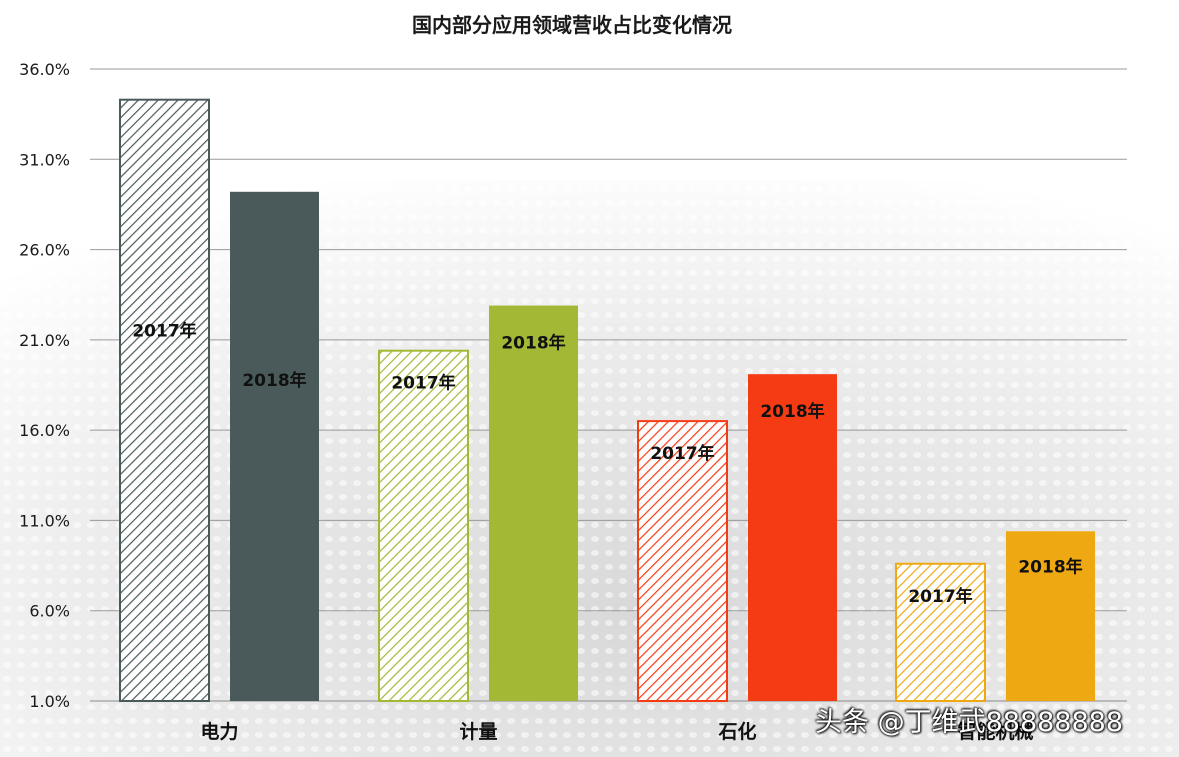 The height and width of the screenshot is (757, 1179). I want to click on x-category-label: 电力, so click(219, 731).